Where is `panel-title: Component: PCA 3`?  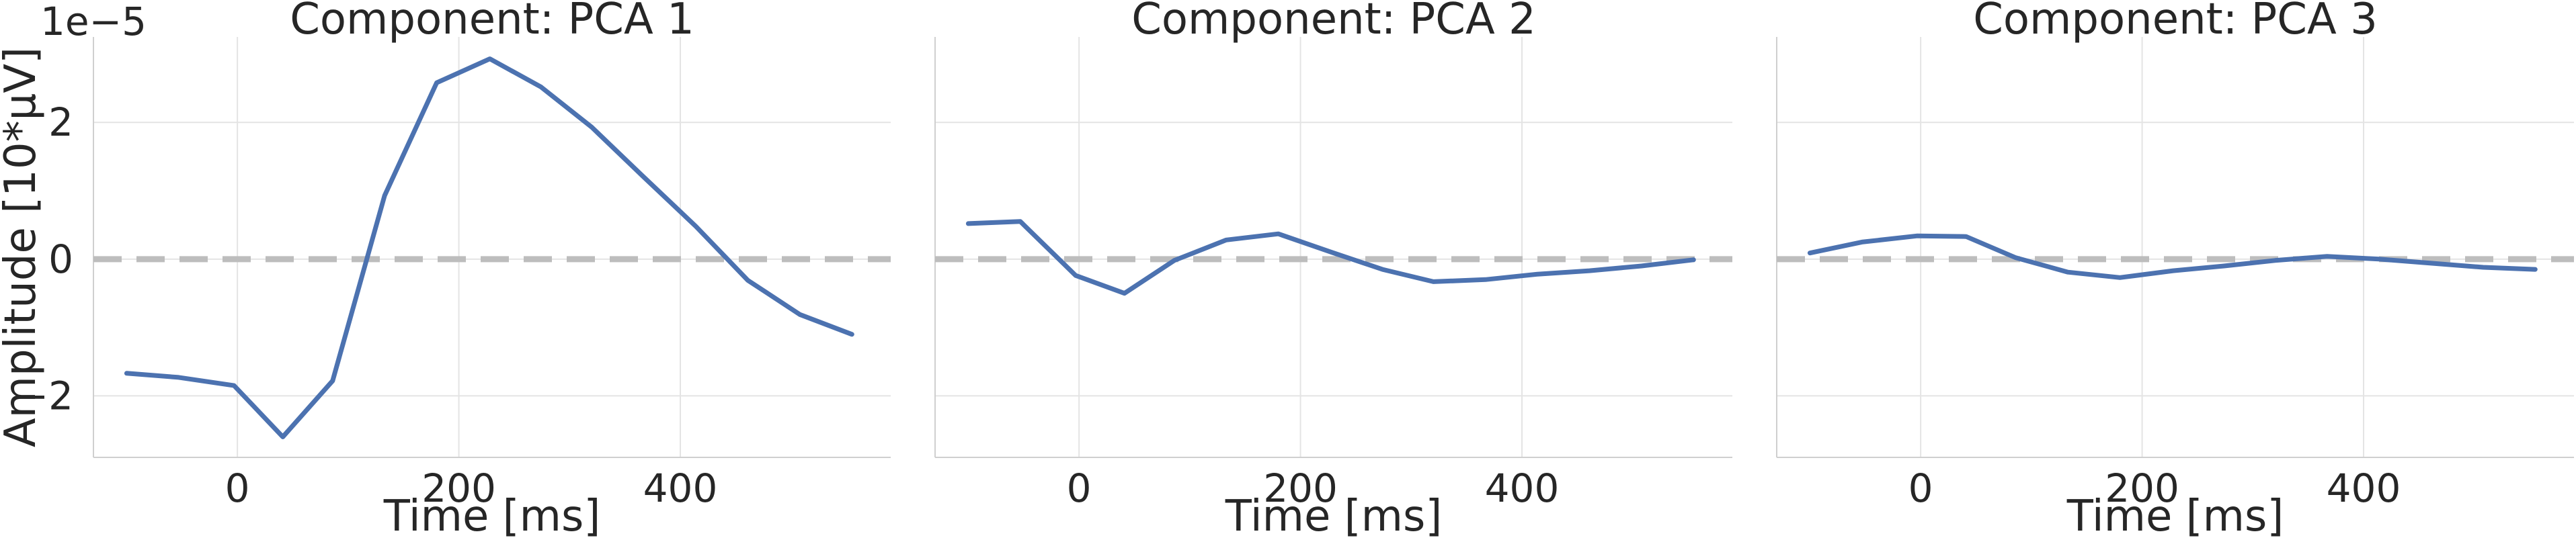 panel-title: Component: PCA 3 is located at coordinates (2175, 22).